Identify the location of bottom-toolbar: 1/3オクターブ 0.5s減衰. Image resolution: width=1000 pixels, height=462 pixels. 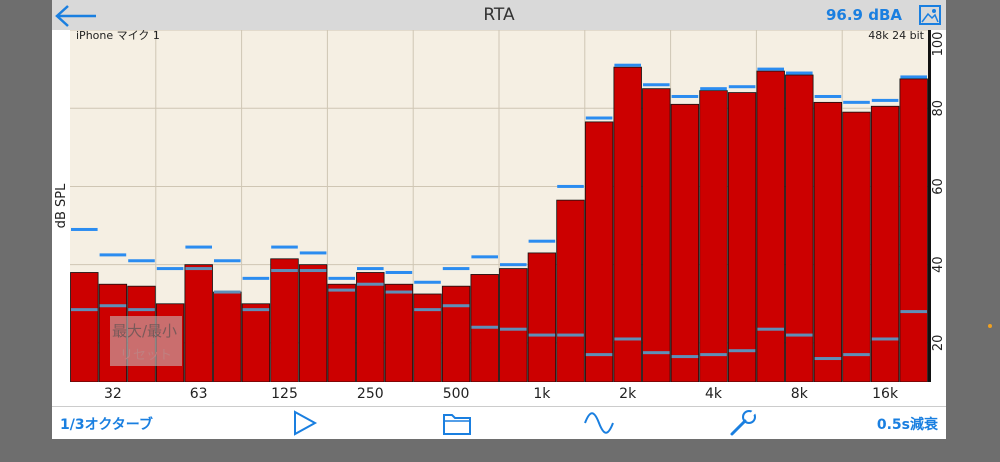
(499, 422).